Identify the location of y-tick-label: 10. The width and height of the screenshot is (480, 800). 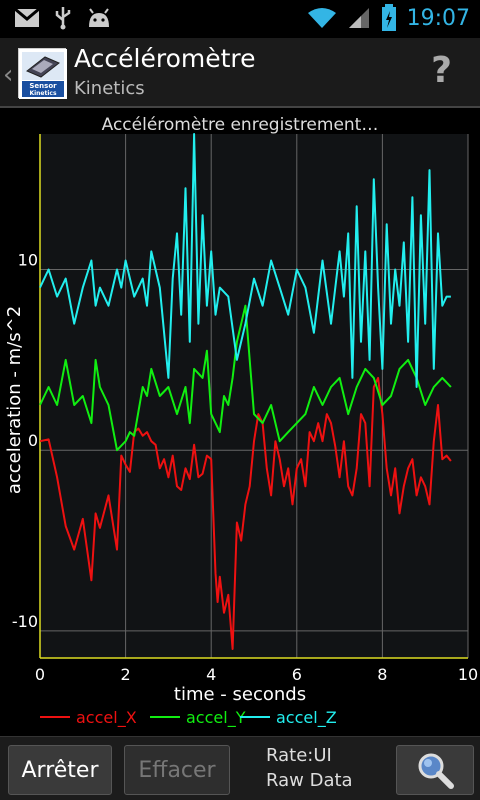
(28, 260).